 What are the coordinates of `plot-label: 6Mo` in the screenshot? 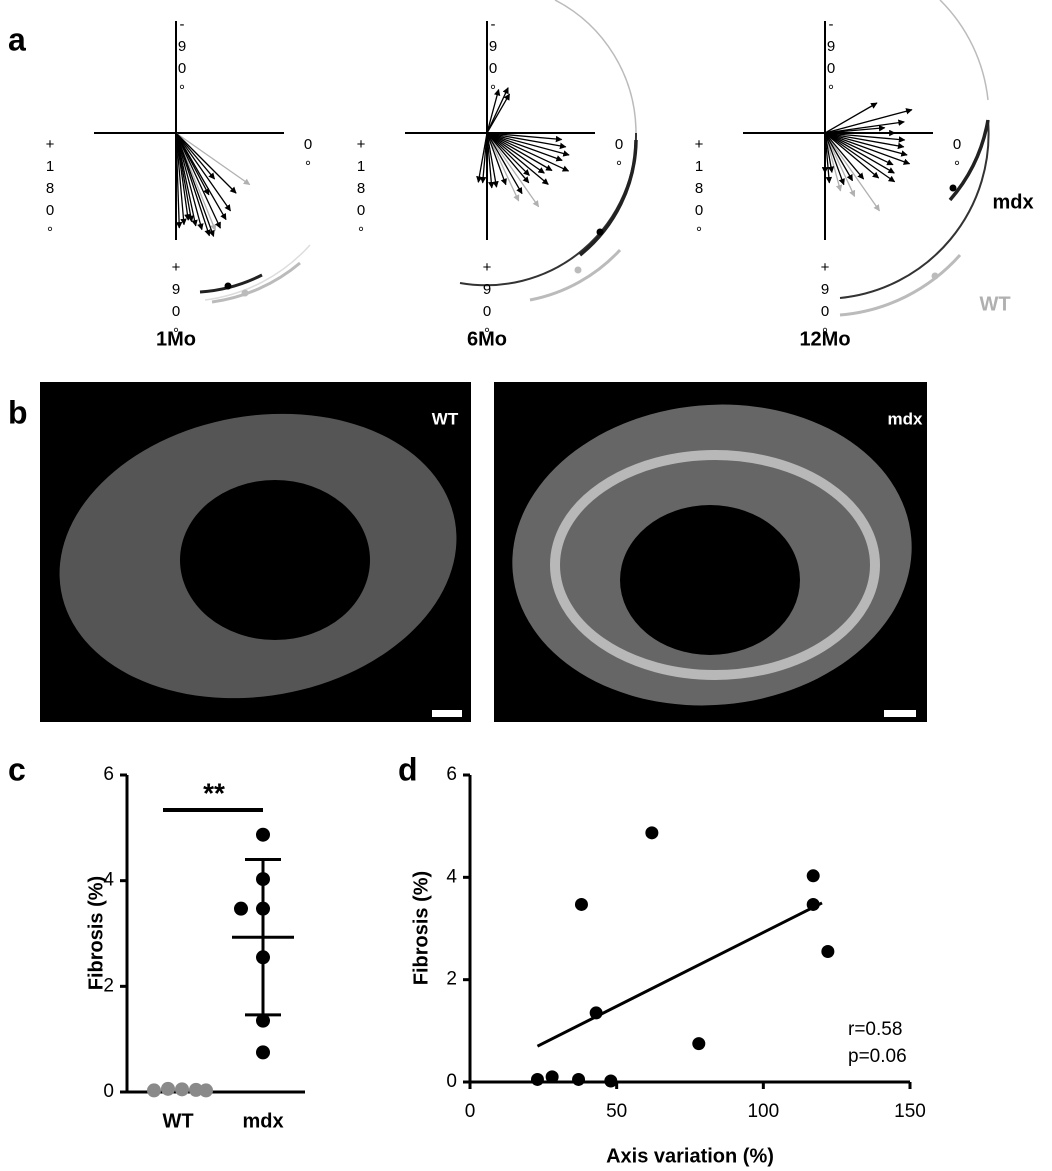 It's located at (487, 339).